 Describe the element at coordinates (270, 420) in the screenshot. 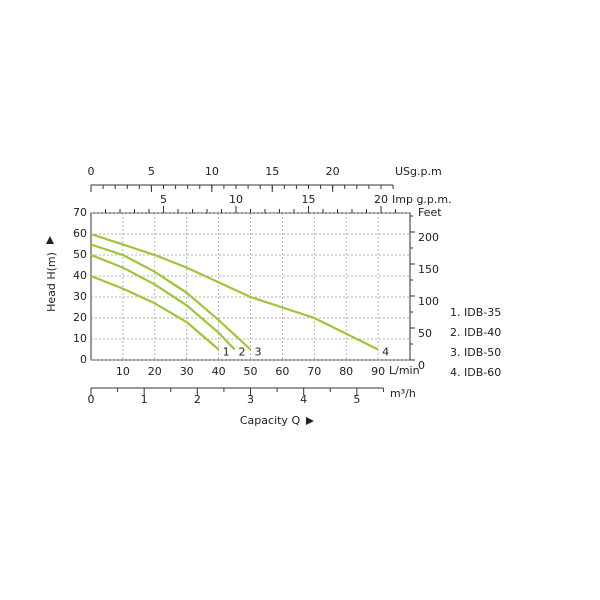

I see `x-axis-label: Capacity Q` at that location.